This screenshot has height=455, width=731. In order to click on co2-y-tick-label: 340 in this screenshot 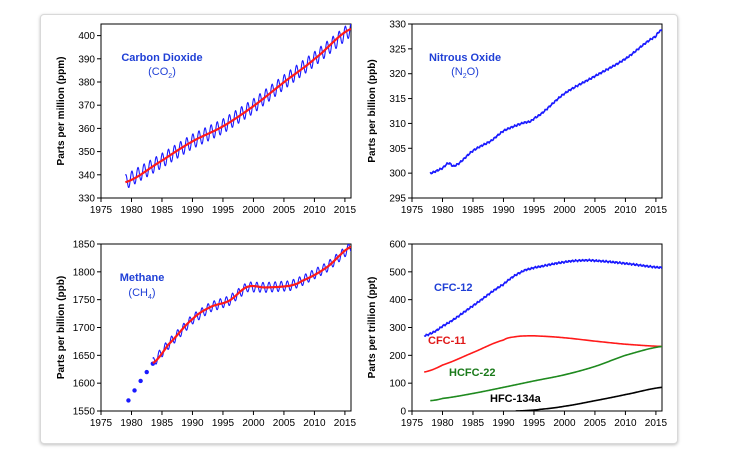, I will do `click(86, 175)`.